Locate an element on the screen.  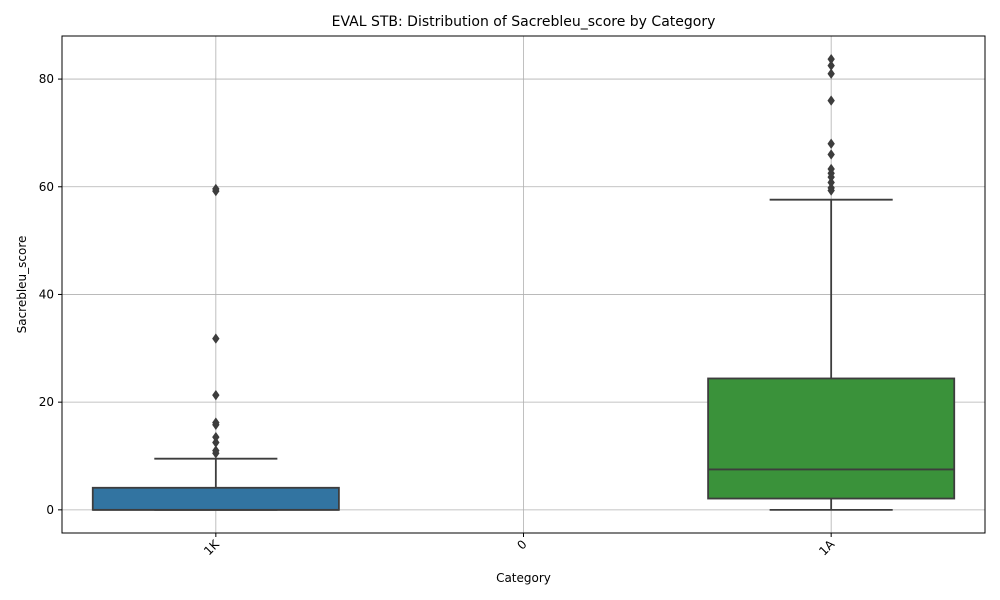
box-1K is located at coordinates (215, 498).